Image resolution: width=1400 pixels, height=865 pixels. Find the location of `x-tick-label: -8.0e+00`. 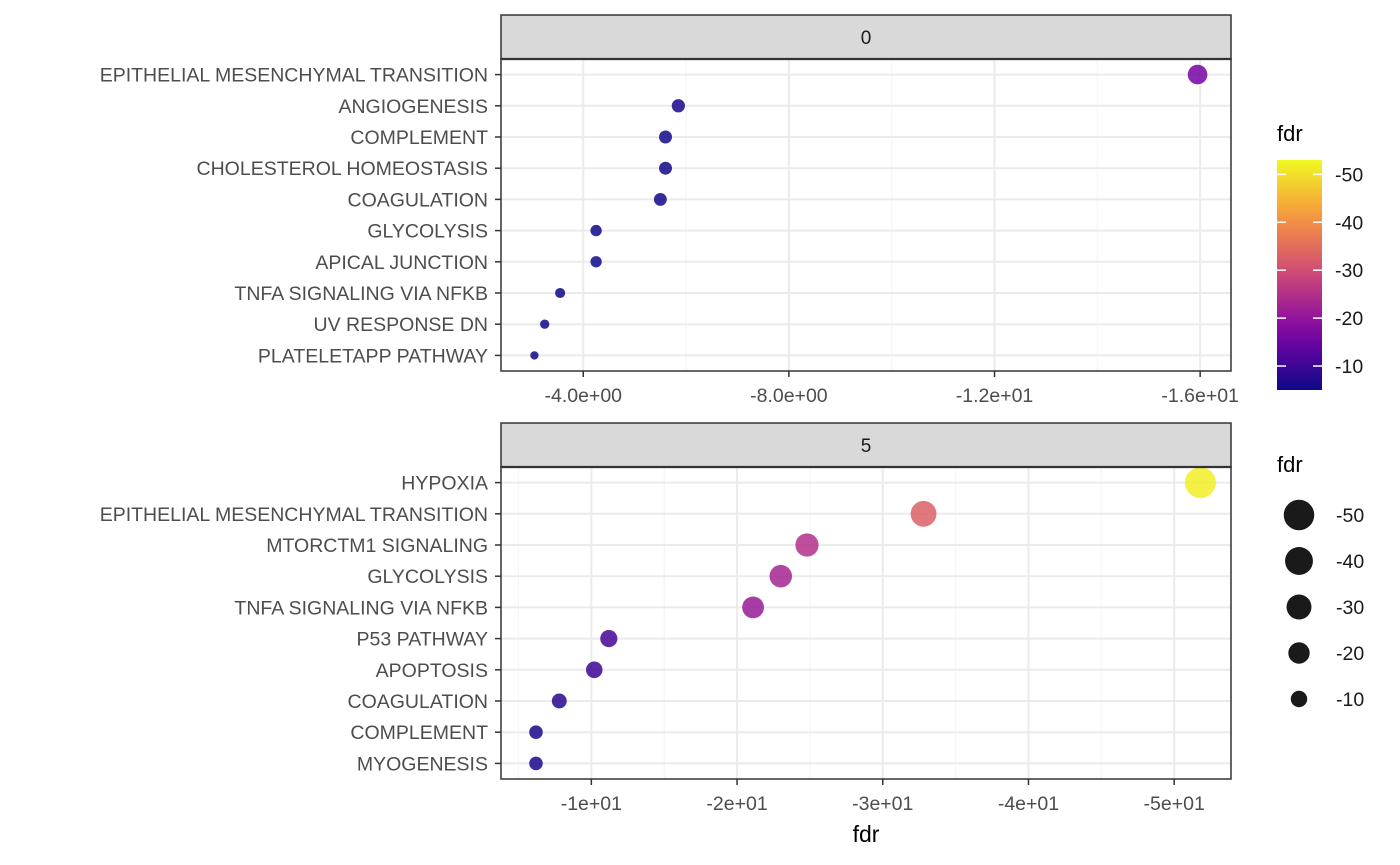

x-tick-label: -8.0e+00 is located at coordinates (789, 396).